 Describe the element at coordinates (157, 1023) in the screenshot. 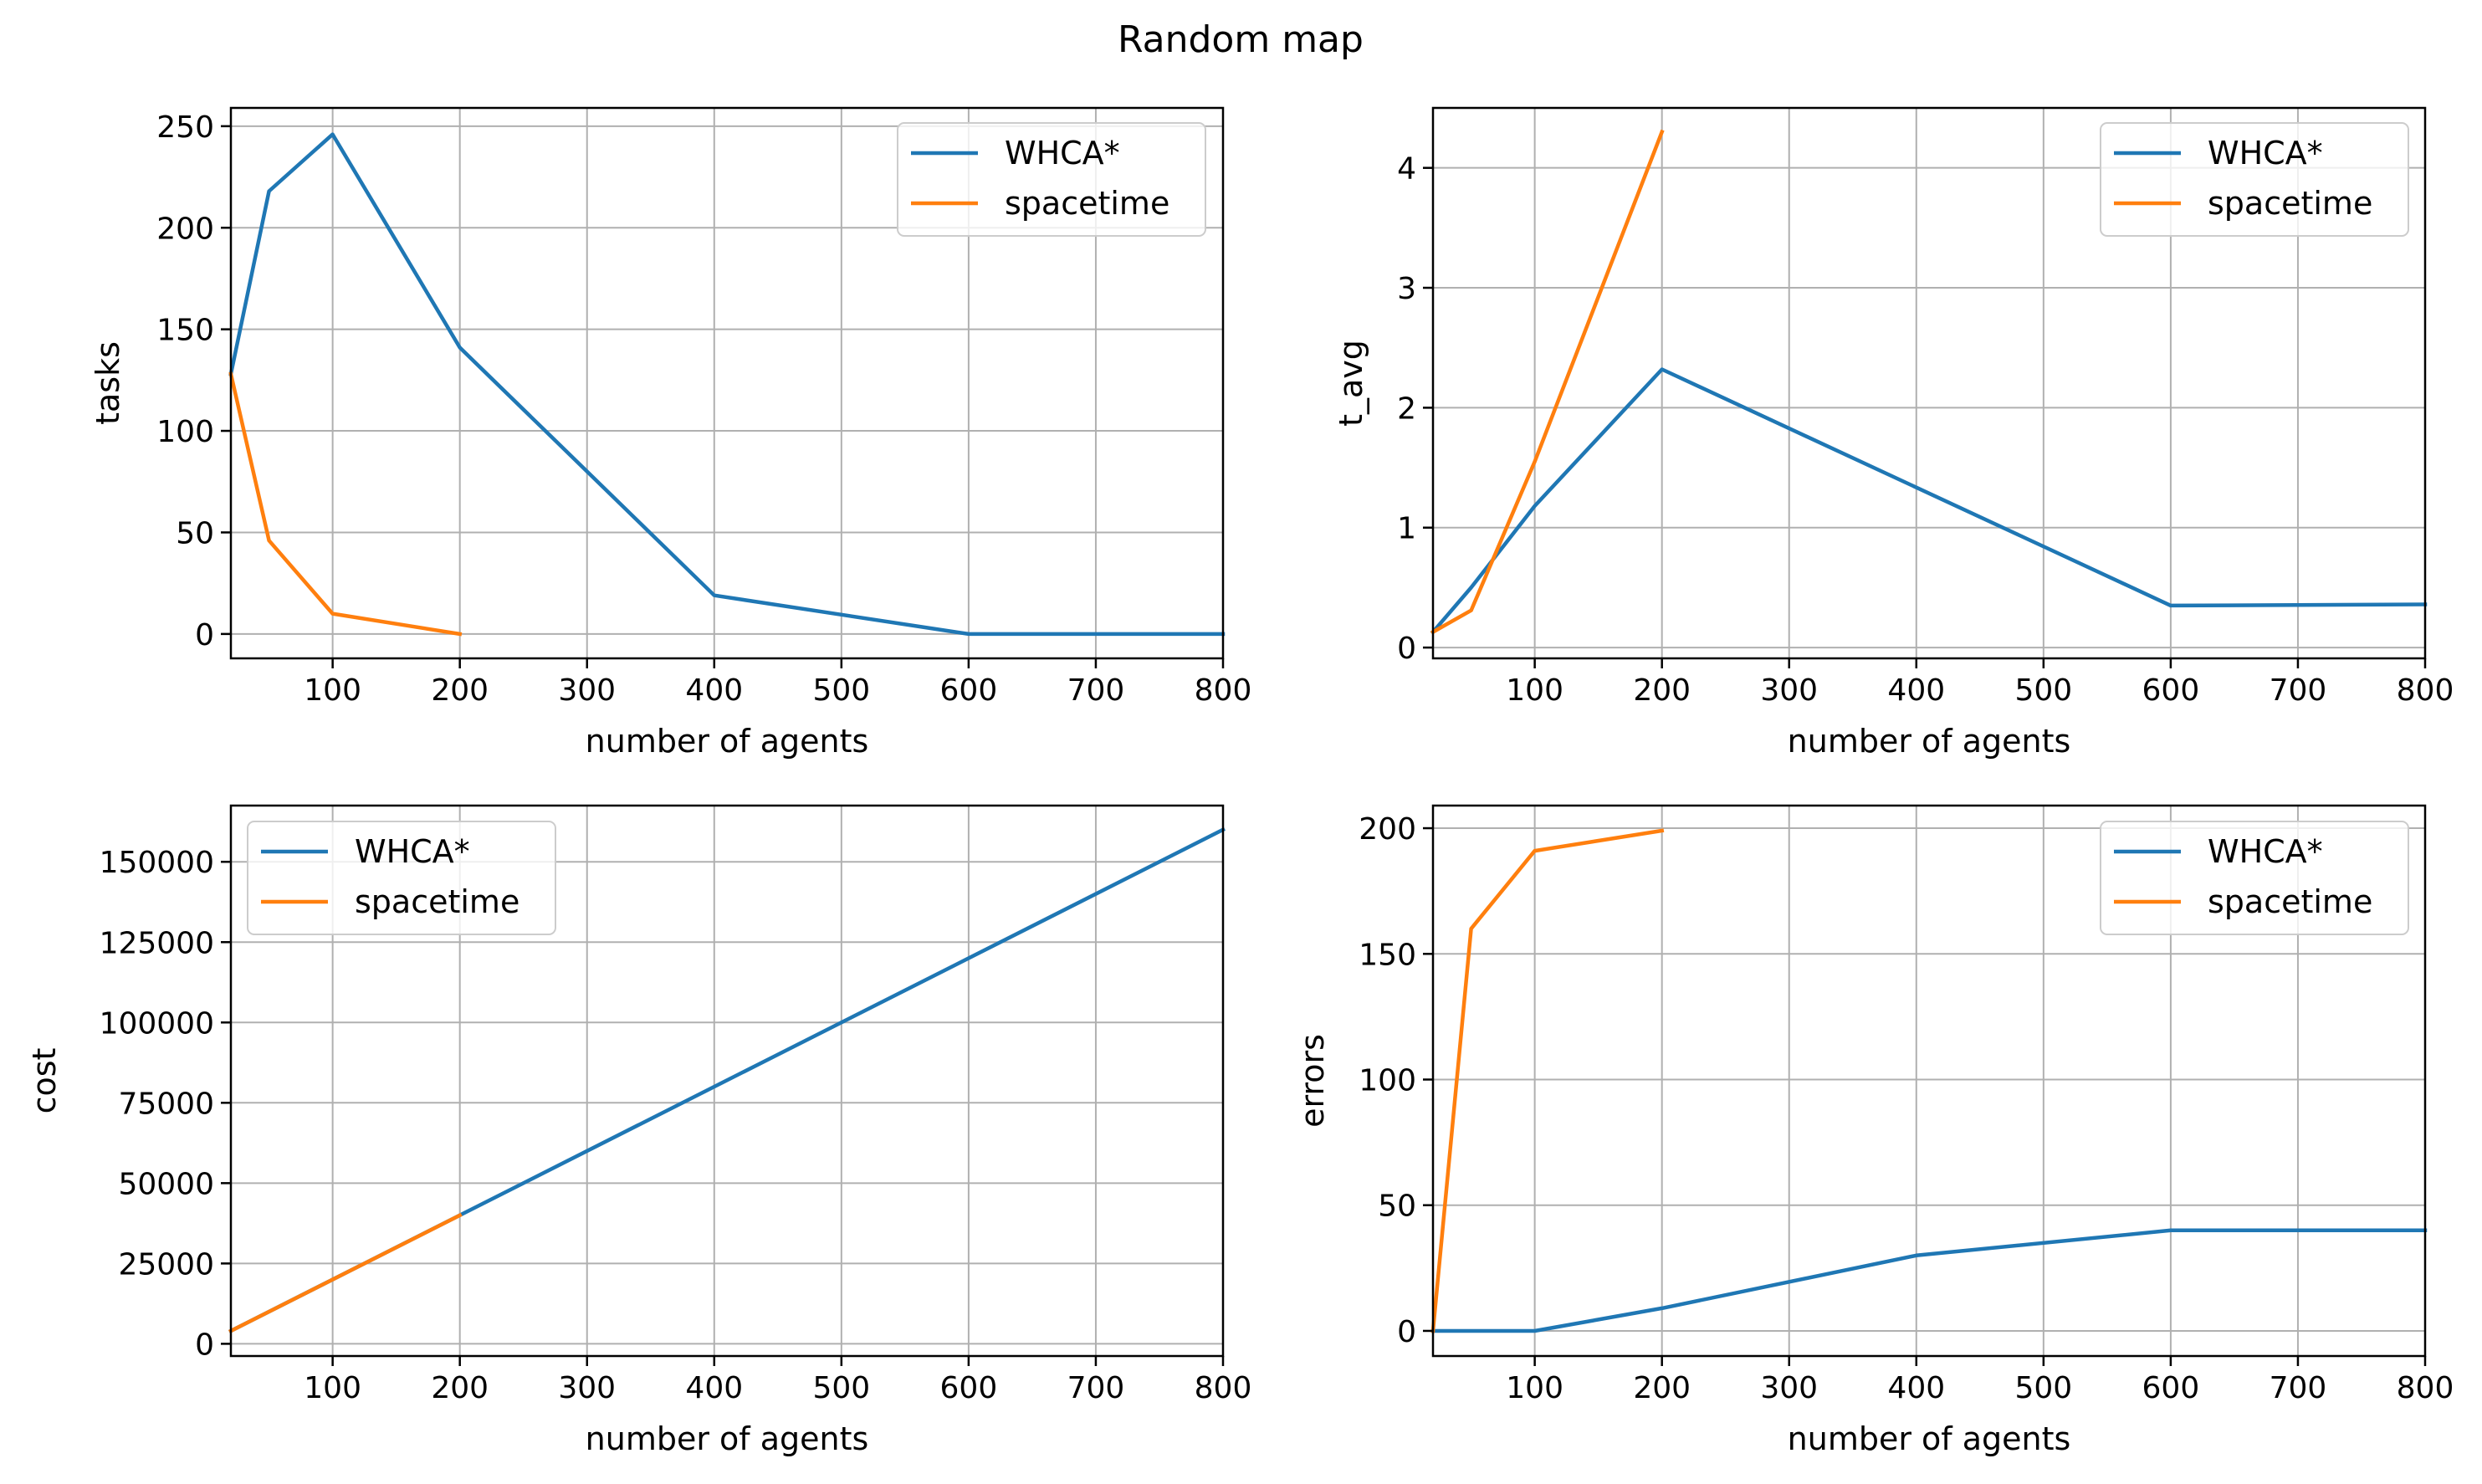

I see `y-tick-label: 100000` at that location.